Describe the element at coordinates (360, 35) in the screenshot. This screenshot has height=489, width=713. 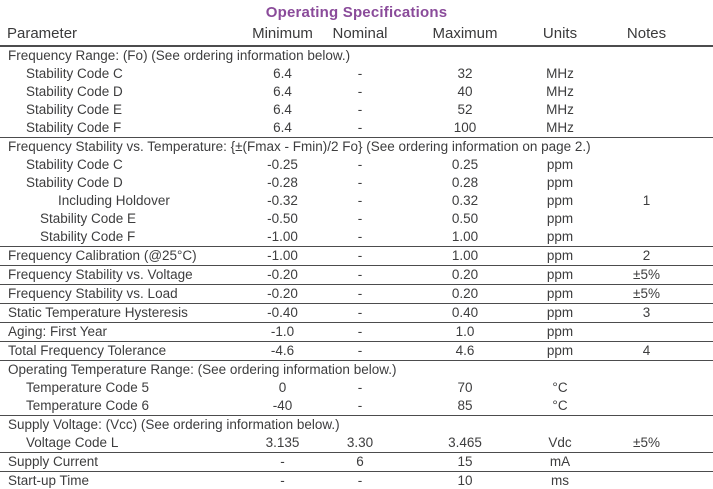
I see `column-header-nominal: Nominal` at that location.